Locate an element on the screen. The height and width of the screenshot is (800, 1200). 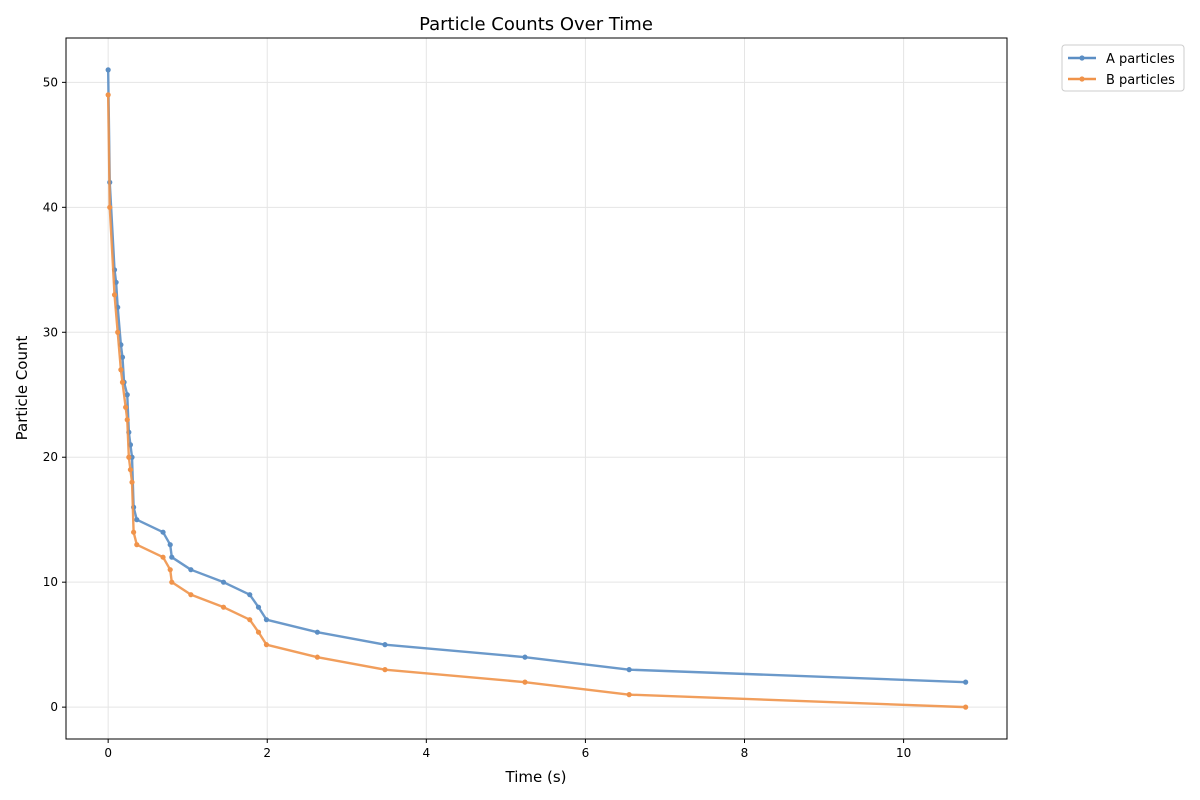
x-axis-ticks: 0 2 4 6 8 10 is located at coordinates (507, 749).